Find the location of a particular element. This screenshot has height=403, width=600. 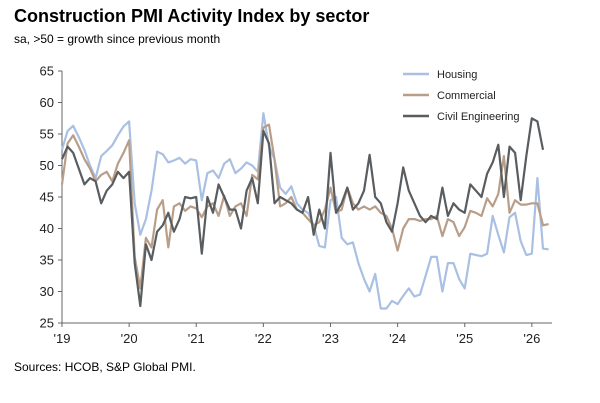

x-tick-label: '21 is located at coordinates (196, 338).